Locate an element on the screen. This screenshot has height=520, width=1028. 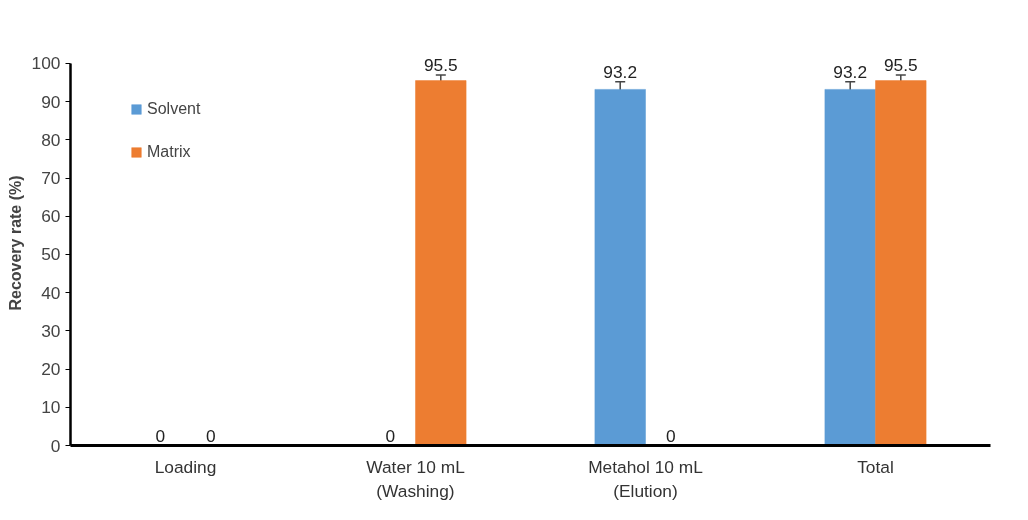
y-tick-label: 60 is located at coordinates (51, 216).